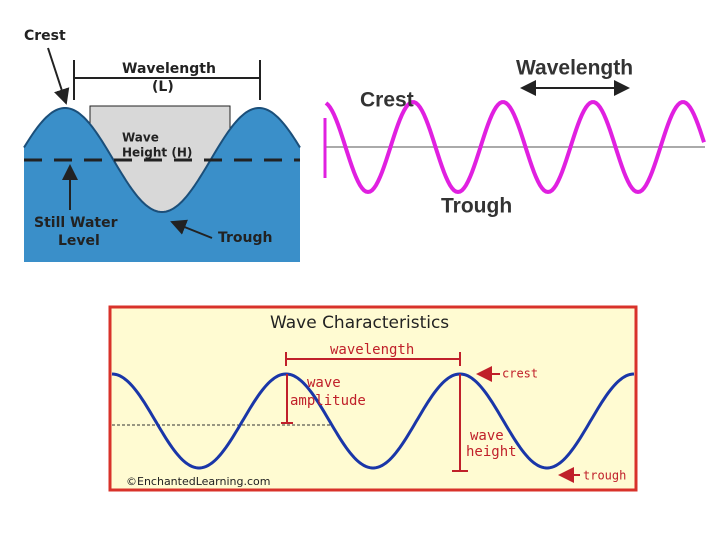 The height and width of the screenshot is (540, 720). I want to click on label: Still Water, so click(76, 223).